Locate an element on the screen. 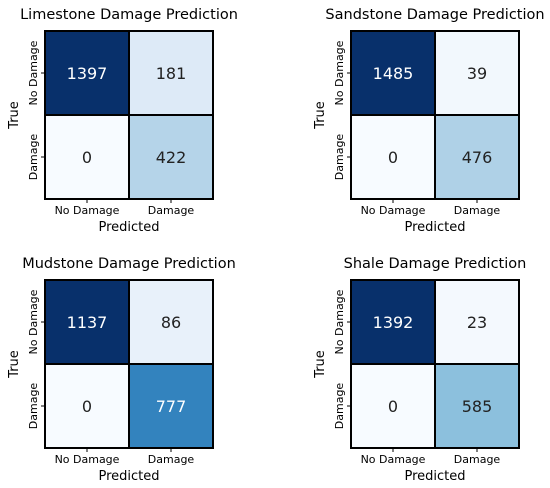  cell-value-label: 1485 is located at coordinates (393, 73).